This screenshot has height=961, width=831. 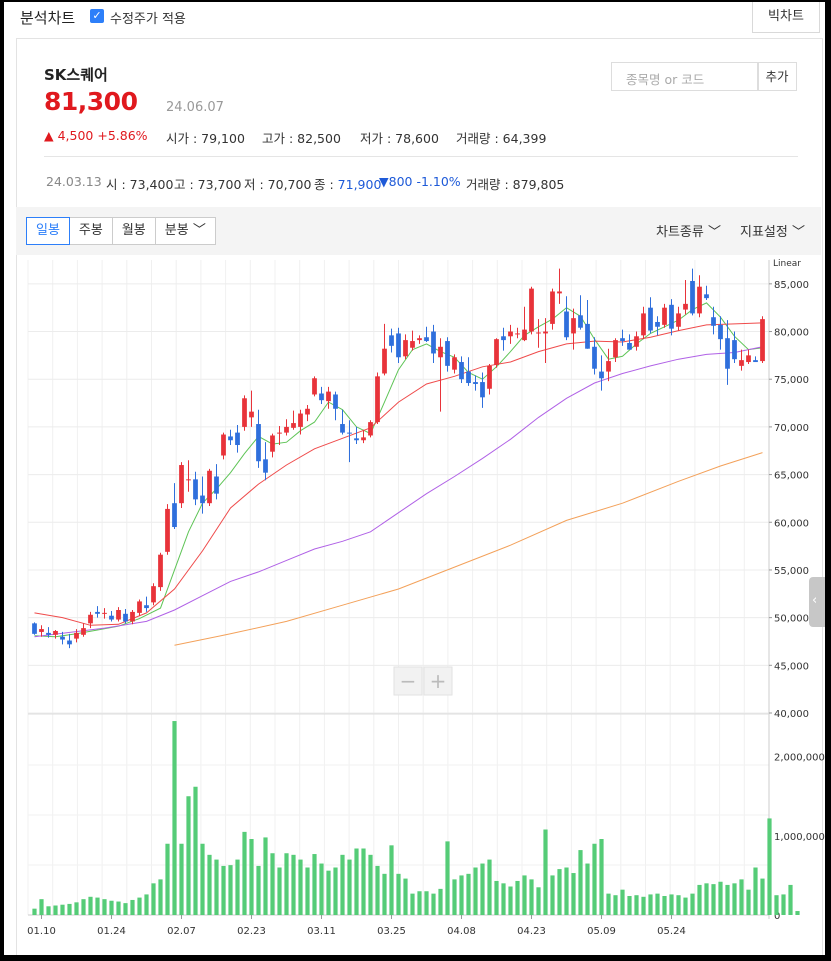 What do you see at coordinates (685, 76) in the screenshot?
I see `stock-search-input: 종목명 or 코드` at bounding box center [685, 76].